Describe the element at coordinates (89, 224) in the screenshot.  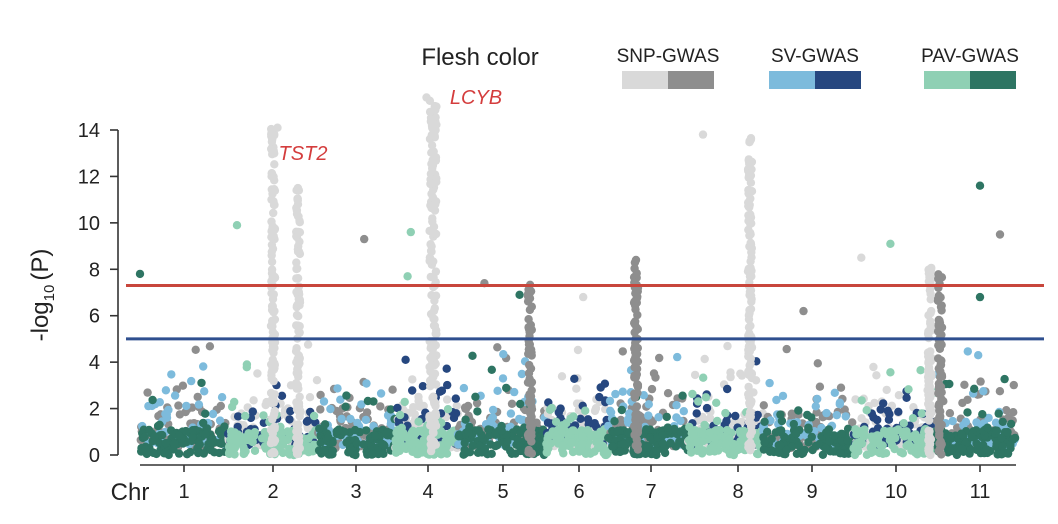
I see `y-tick-label: 10` at that location.